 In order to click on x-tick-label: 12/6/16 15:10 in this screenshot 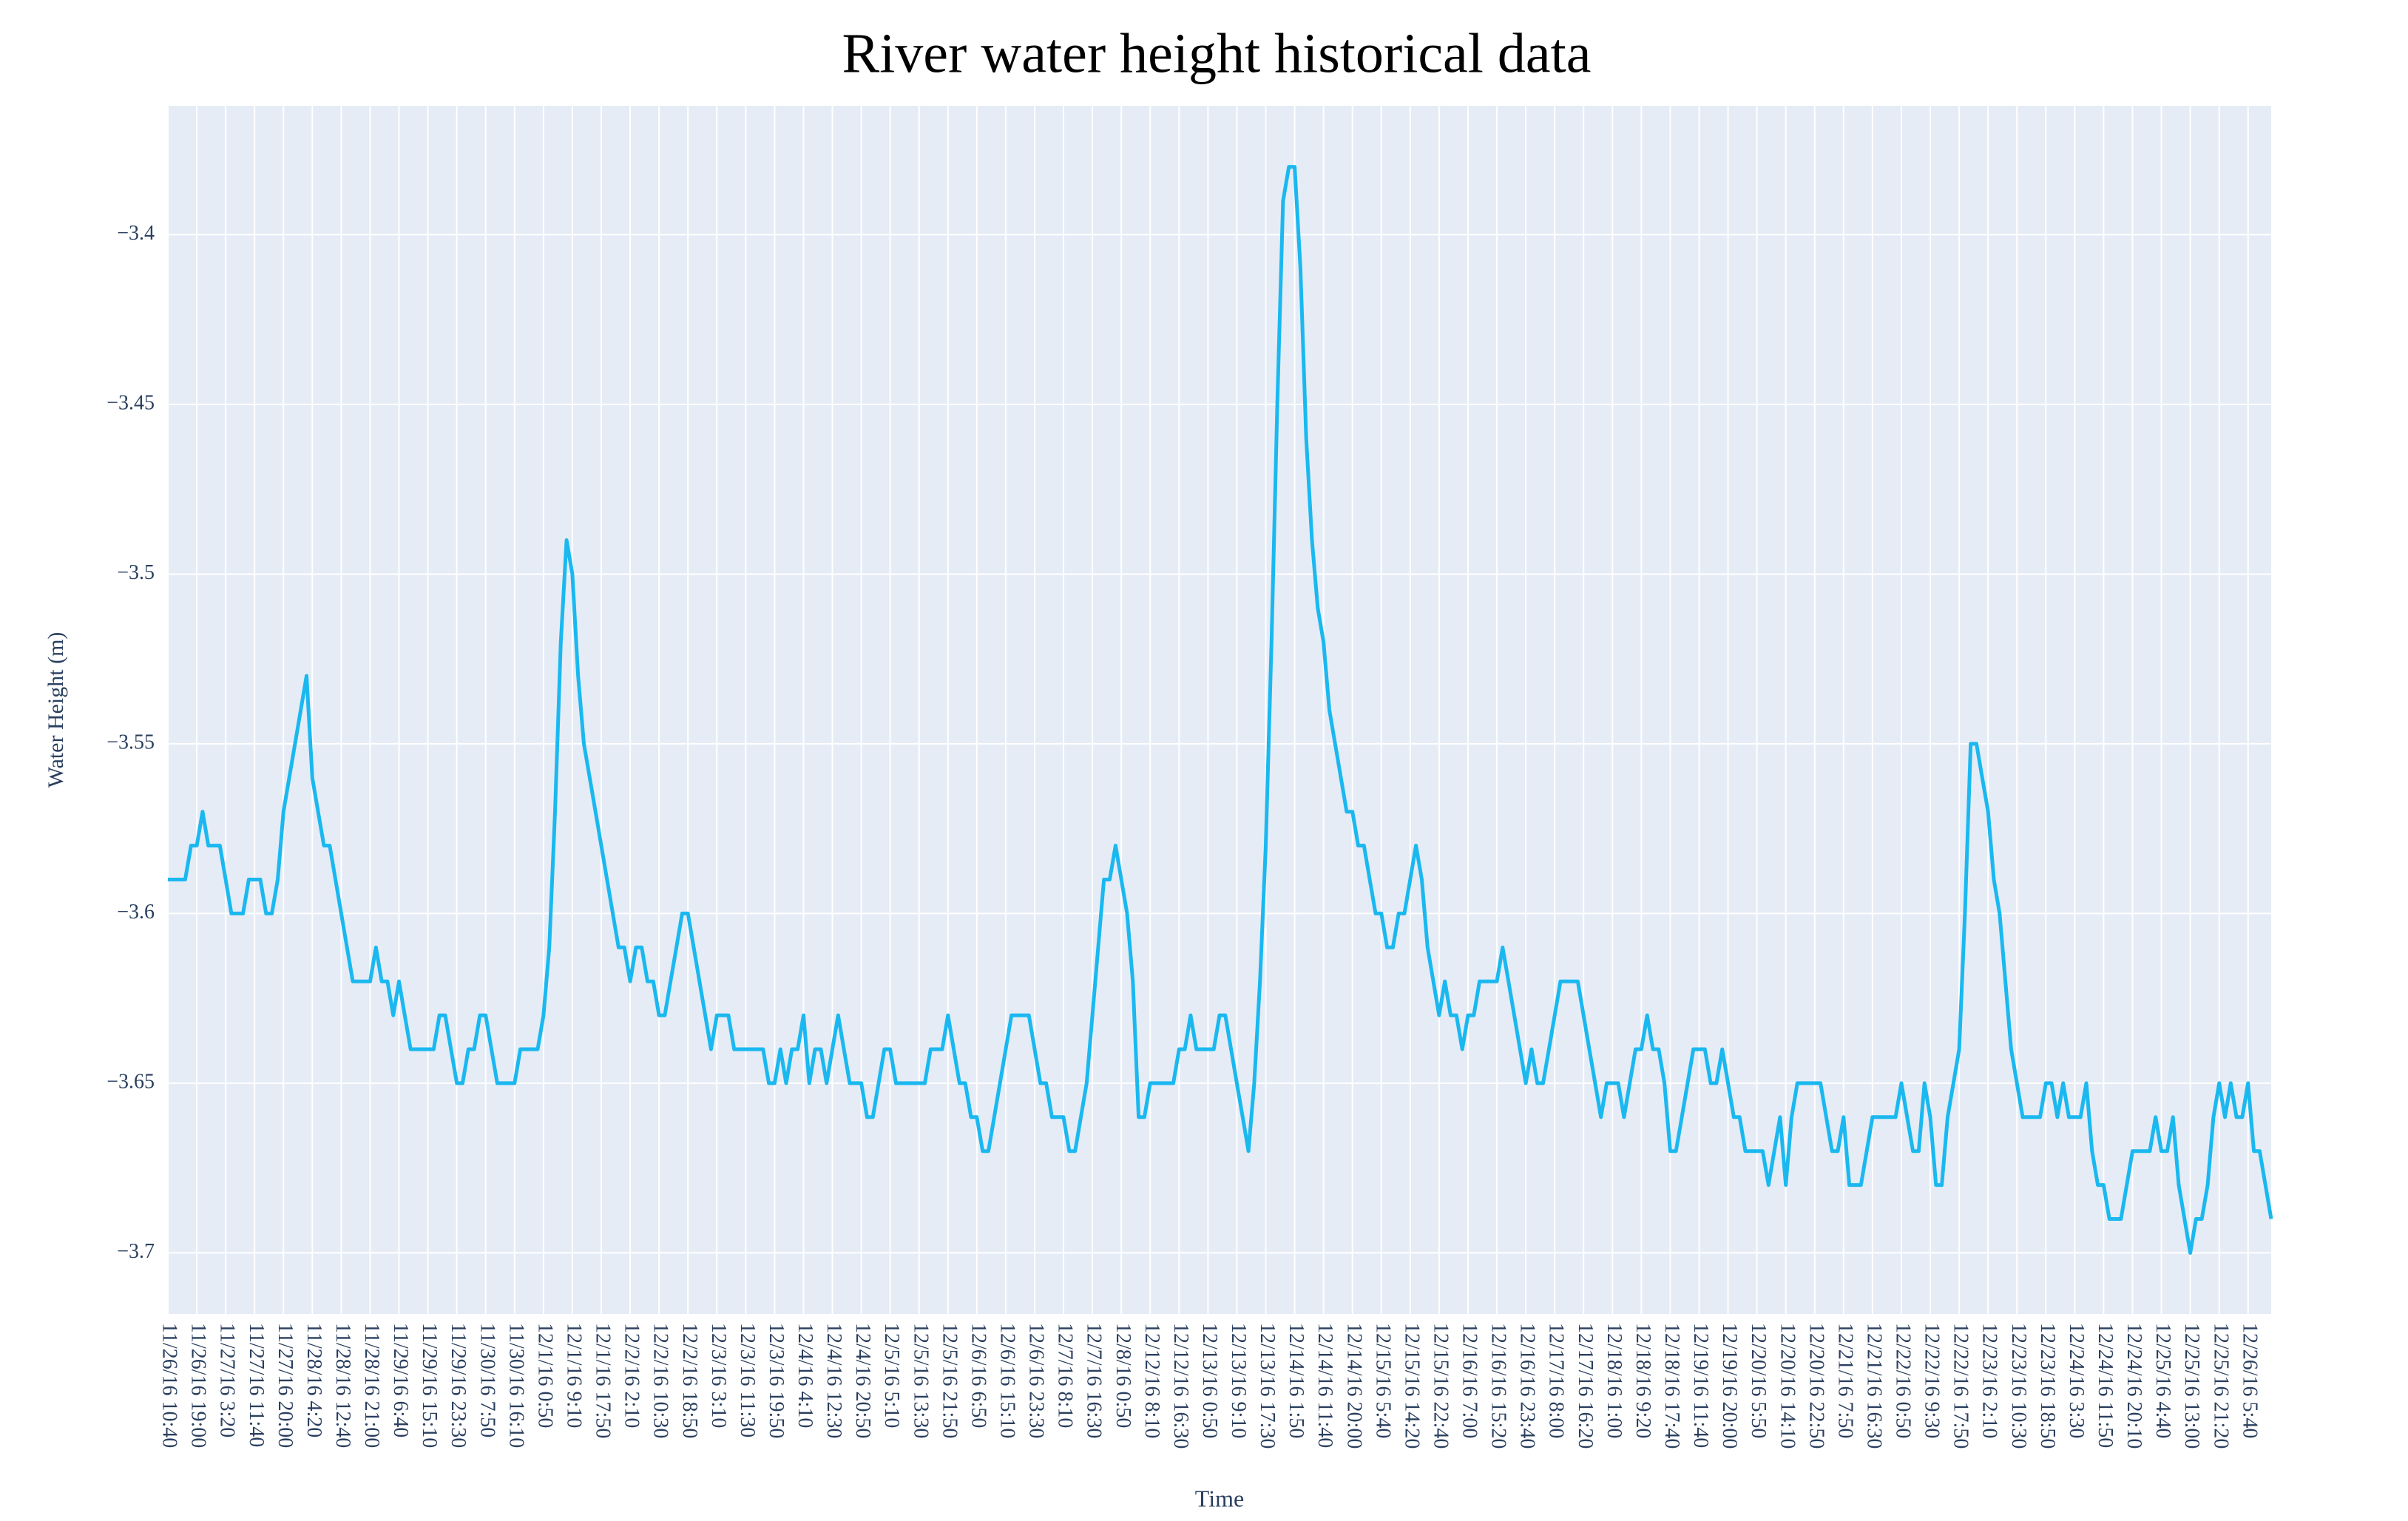, I will do `click(1006, 1381)`.